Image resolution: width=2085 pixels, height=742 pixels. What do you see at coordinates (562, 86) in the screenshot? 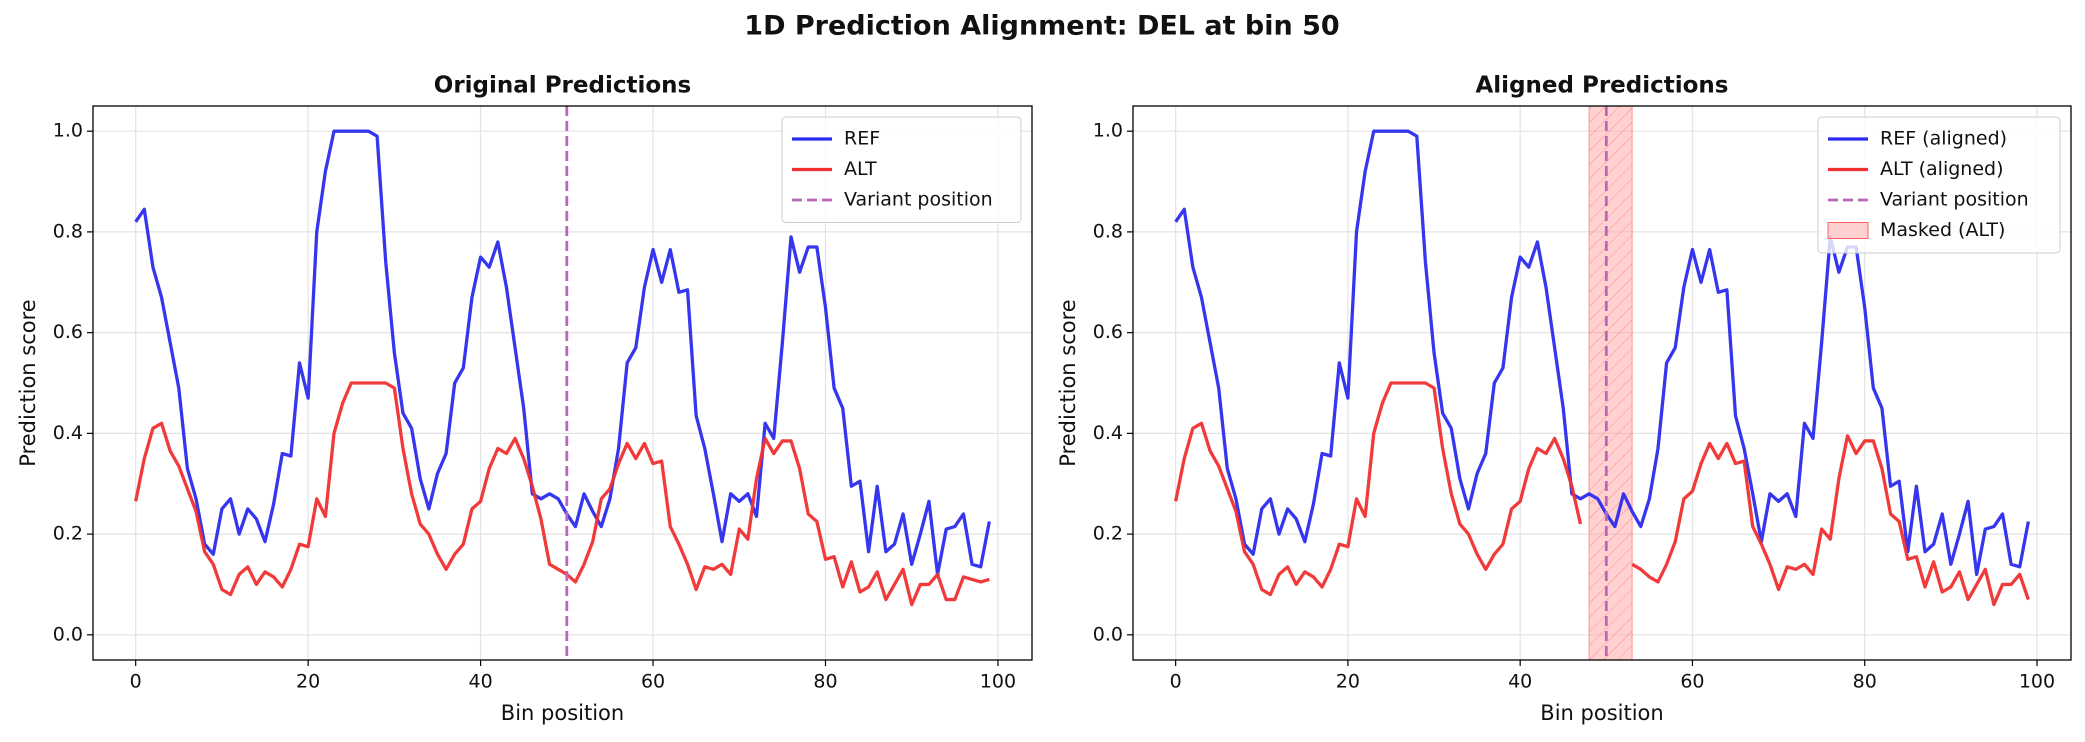
I see `subplot-title: Original Predictions` at bounding box center [562, 86].